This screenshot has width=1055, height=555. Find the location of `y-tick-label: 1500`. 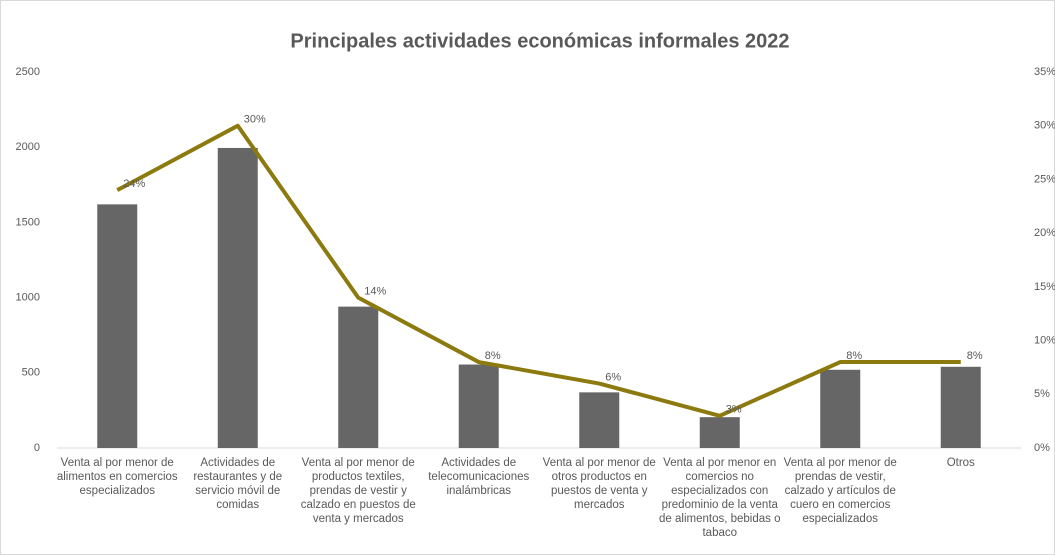

y-tick-label: 1500 is located at coordinates (28, 222).